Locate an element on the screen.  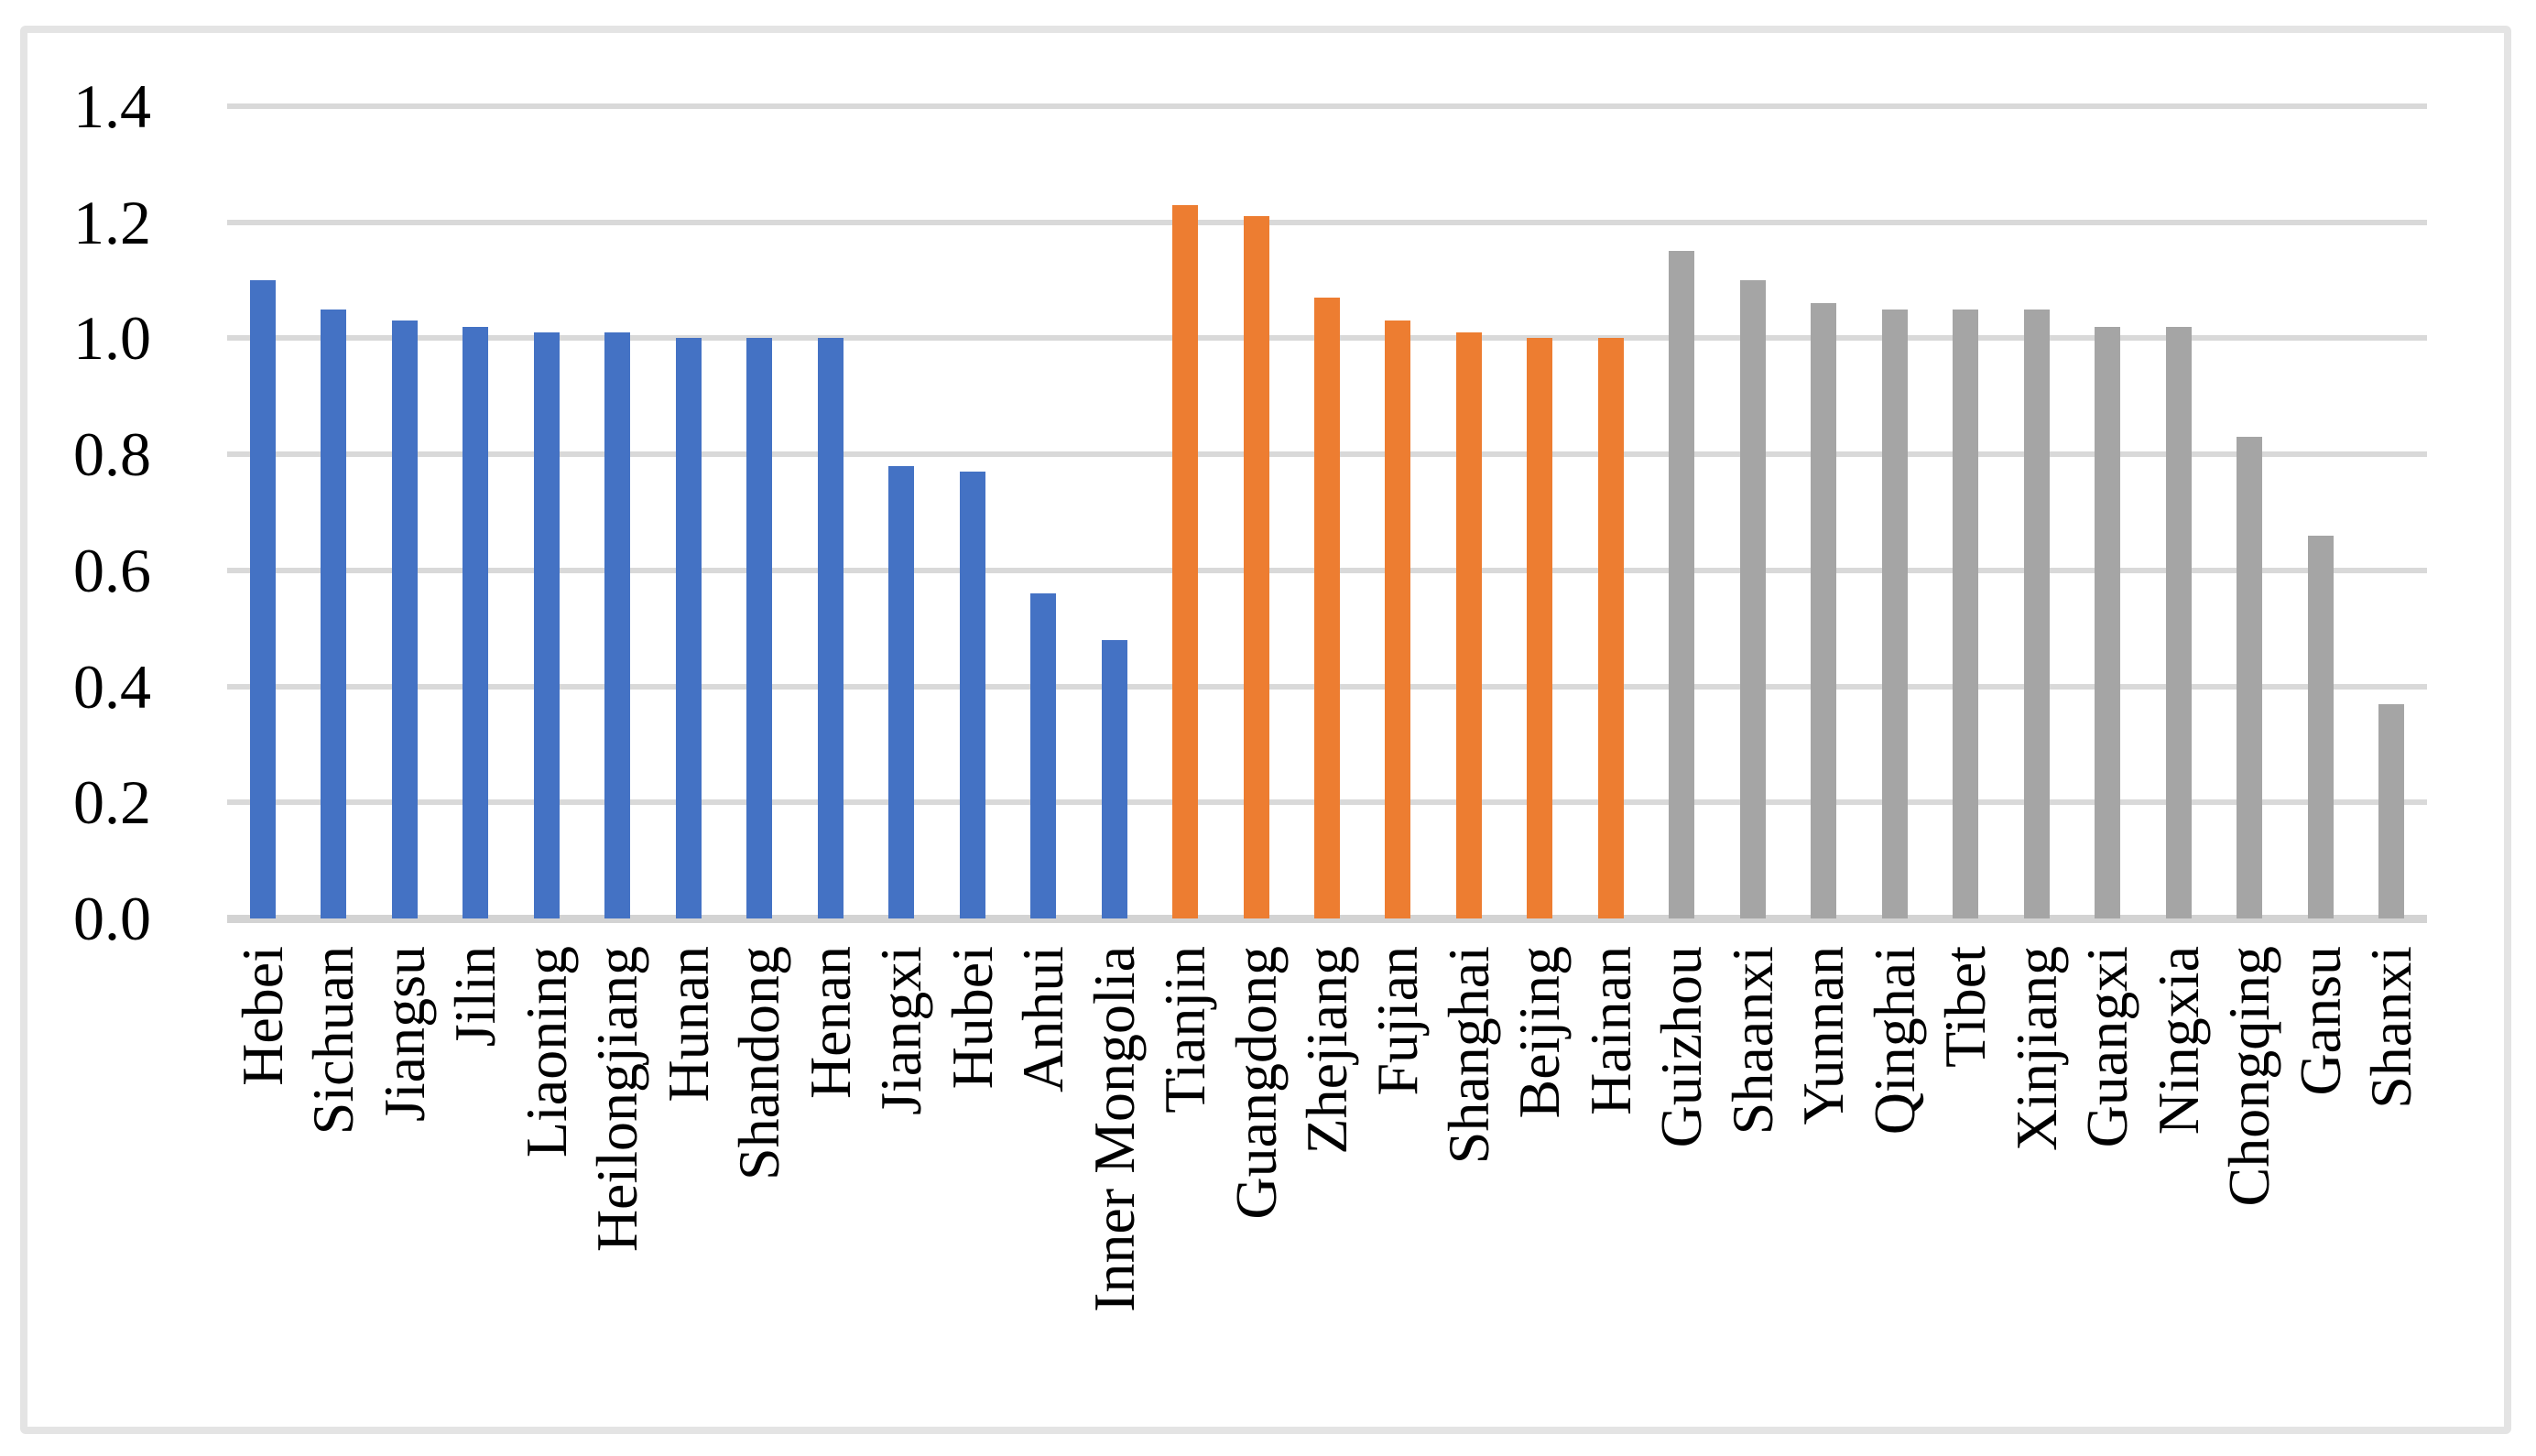
bar-heilongjiang is located at coordinates (617, 625).